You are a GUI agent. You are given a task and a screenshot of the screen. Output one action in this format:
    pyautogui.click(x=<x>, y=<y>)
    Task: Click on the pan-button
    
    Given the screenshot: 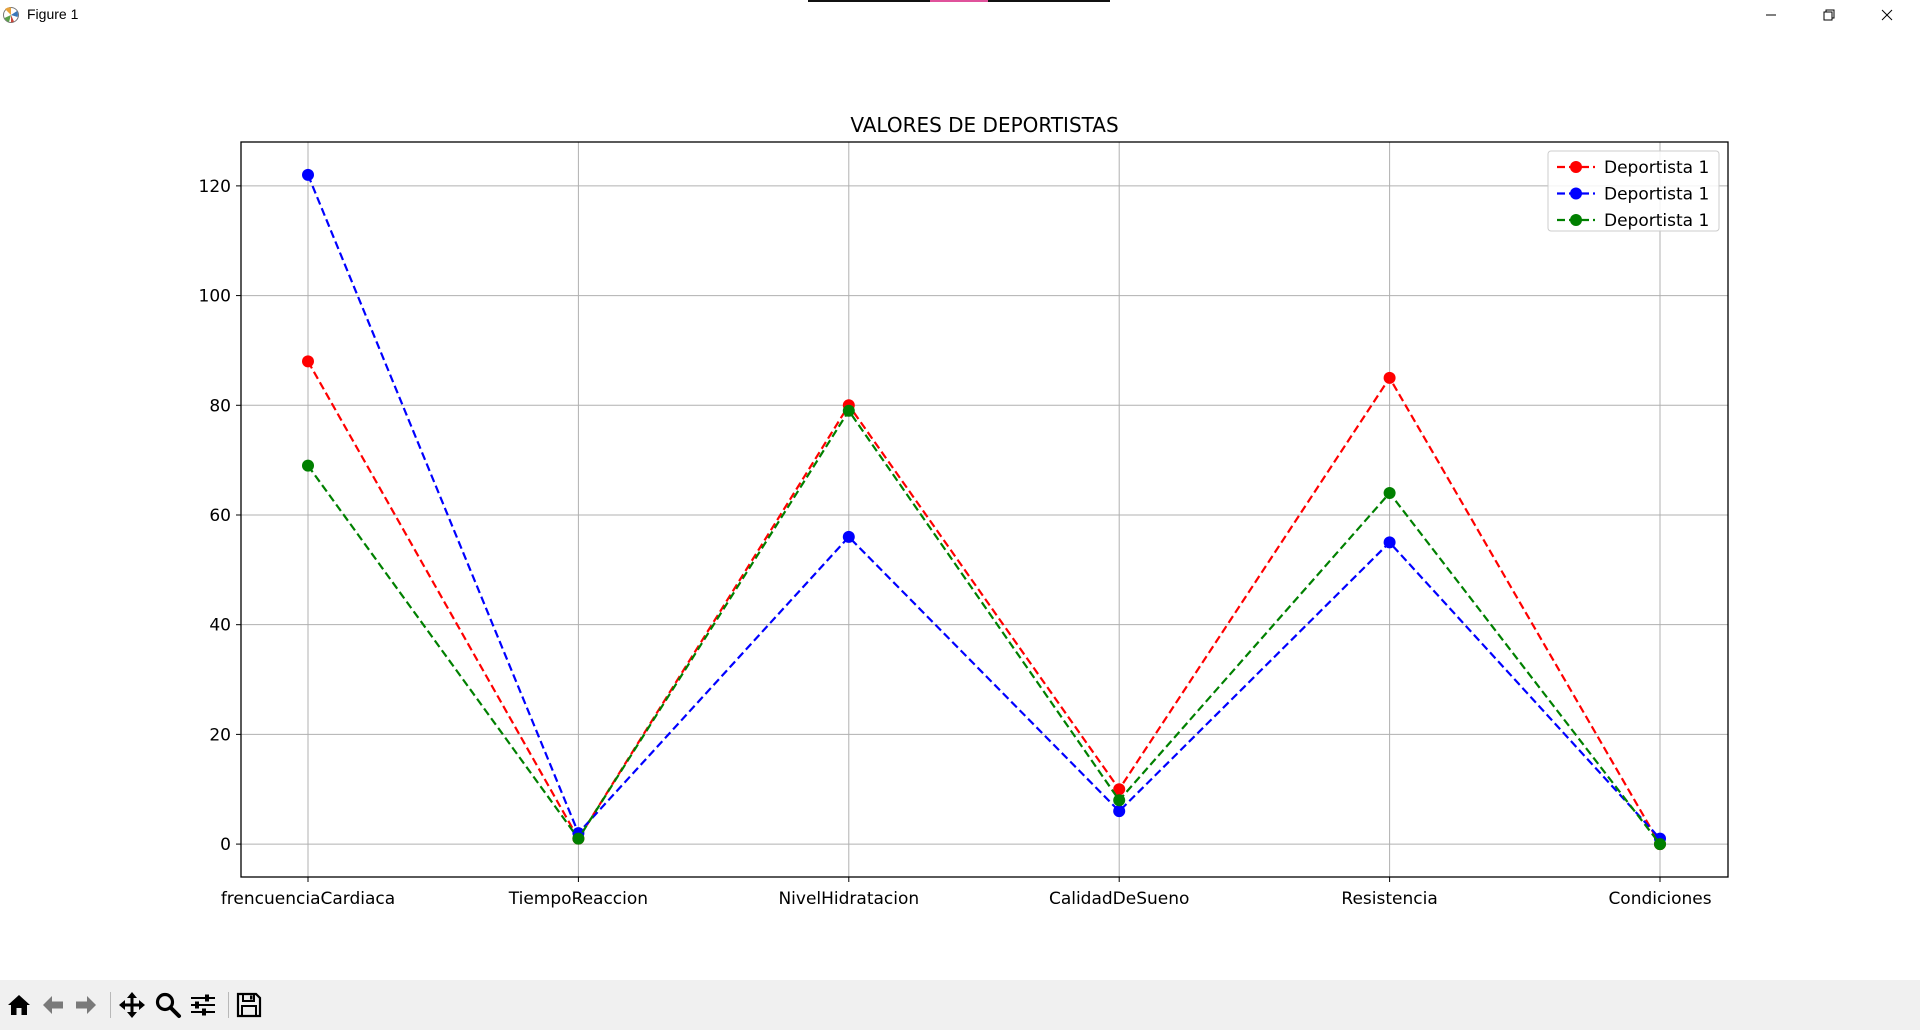 What is the action you would take?
    pyautogui.click(x=132, y=1005)
    